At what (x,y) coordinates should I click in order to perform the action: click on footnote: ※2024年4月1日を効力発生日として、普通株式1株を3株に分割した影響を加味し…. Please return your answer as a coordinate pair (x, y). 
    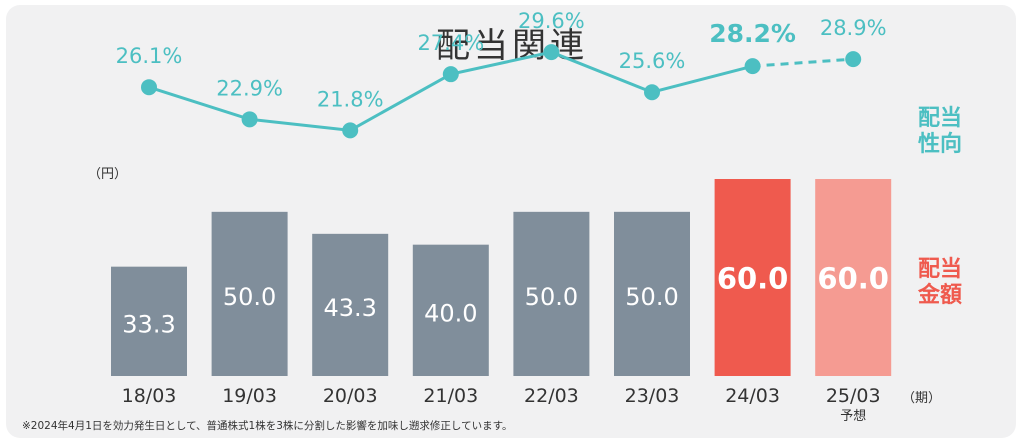
    Looking at the image, I should click on (267, 426).